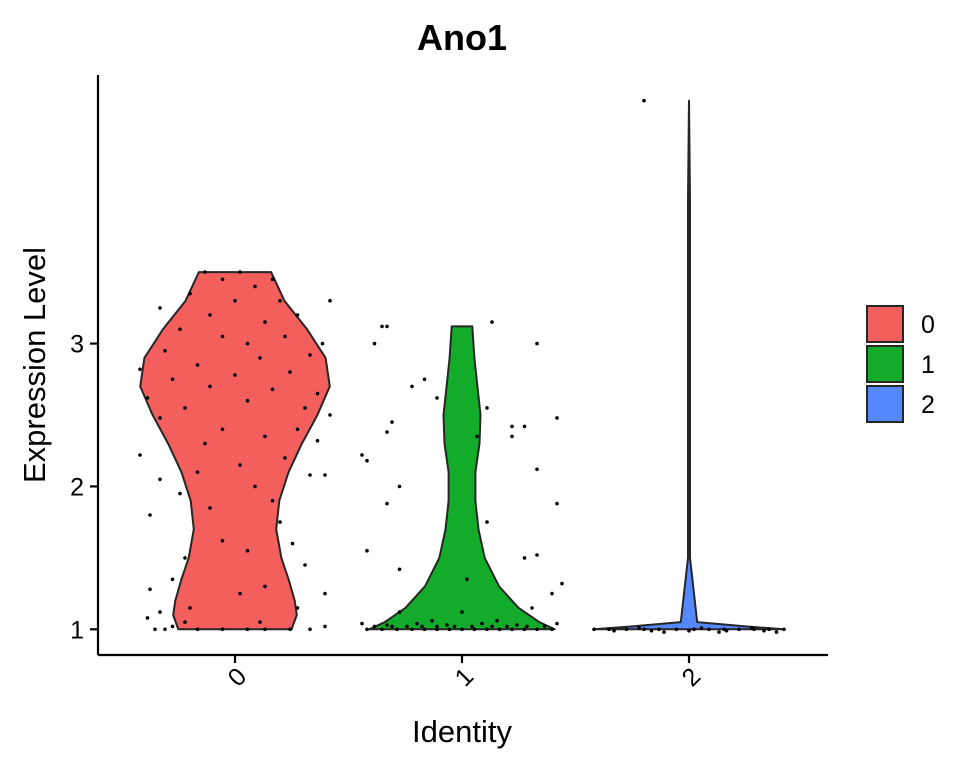 The image size is (960, 768). What do you see at coordinates (77, 487) in the screenshot?
I see `y-tick-label: 2` at bounding box center [77, 487].